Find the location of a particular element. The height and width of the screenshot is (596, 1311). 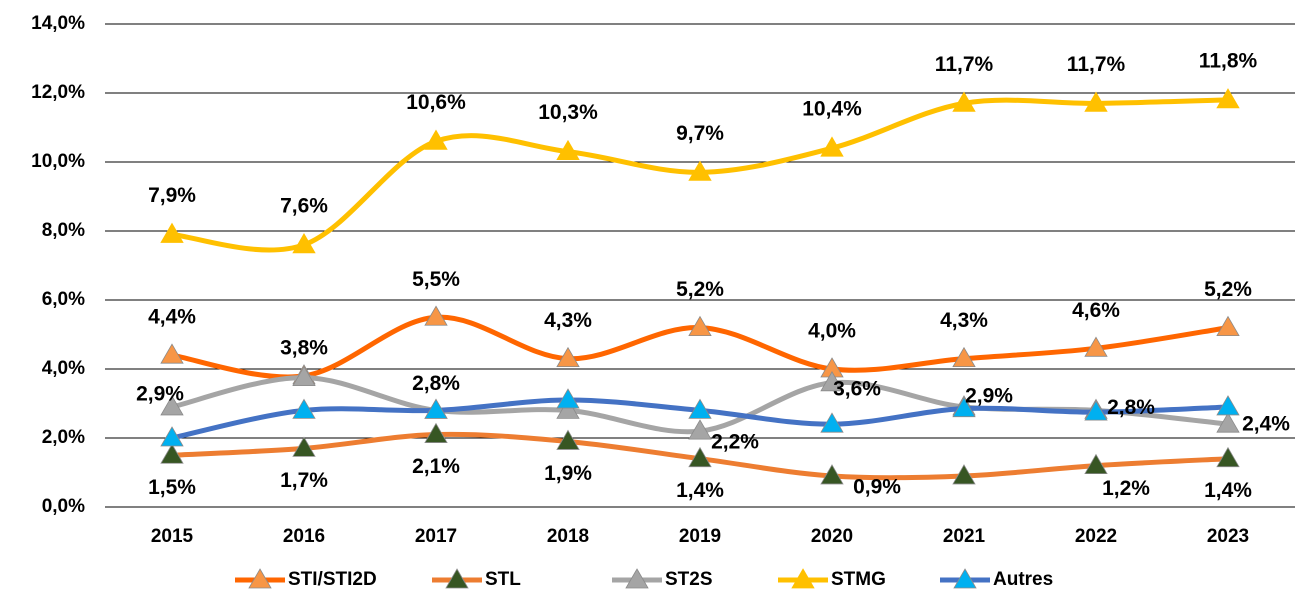

data-label: 10,3% is located at coordinates (568, 112).